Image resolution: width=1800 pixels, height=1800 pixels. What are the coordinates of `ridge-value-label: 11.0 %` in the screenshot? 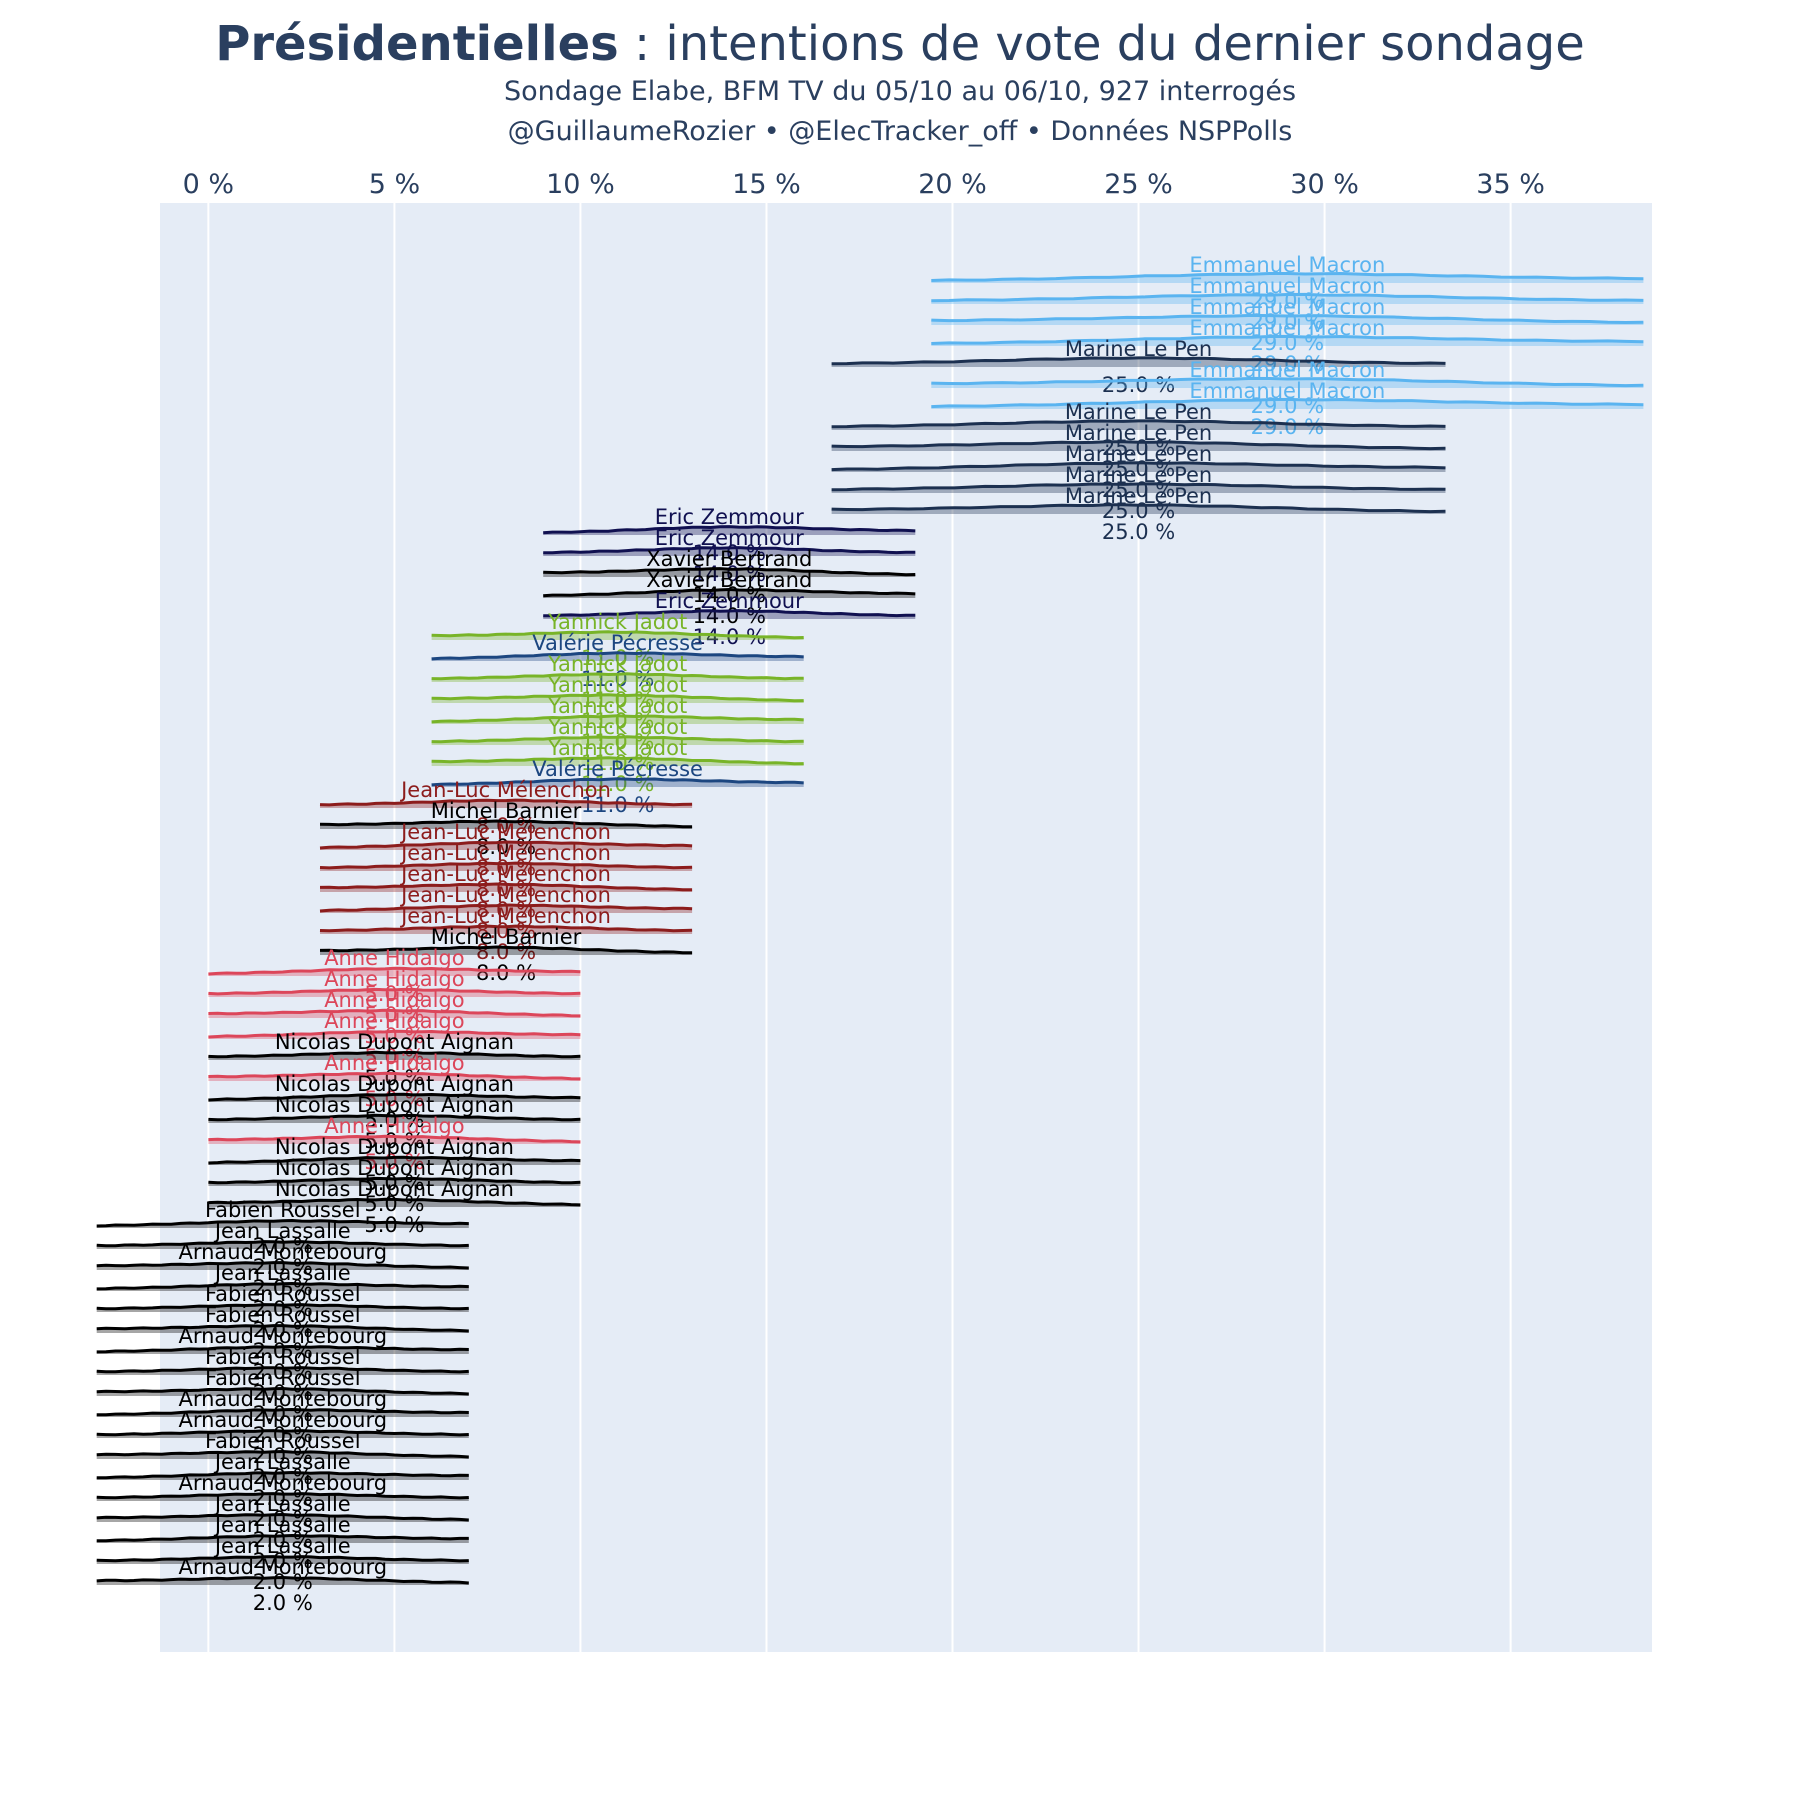 It's located at (617, 784).